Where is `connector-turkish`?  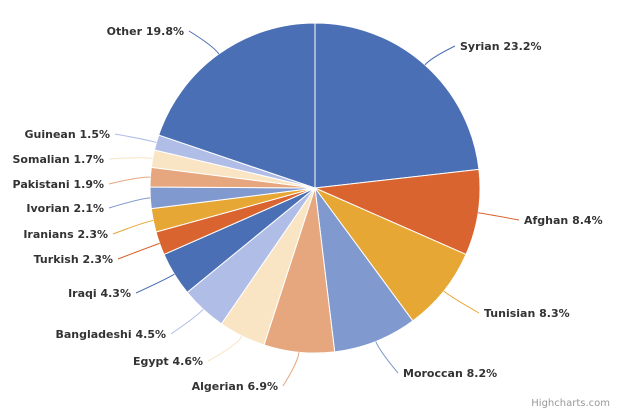 connector-turkish is located at coordinates (138, 251).